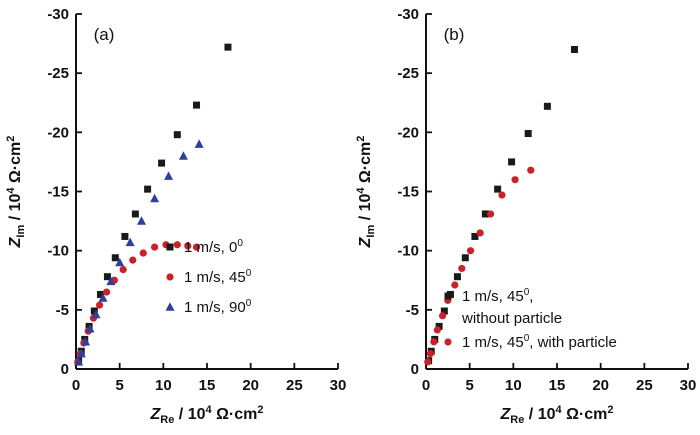 The image size is (700, 435). What do you see at coordinates (58, 73) in the screenshot?
I see `y-tick-label: -25` at bounding box center [58, 73].